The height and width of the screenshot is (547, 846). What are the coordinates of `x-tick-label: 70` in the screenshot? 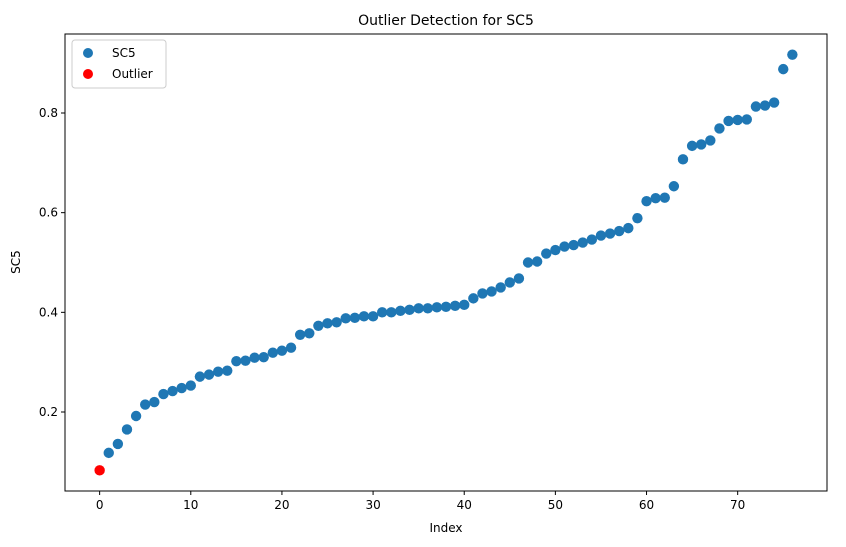 It's located at (737, 505).